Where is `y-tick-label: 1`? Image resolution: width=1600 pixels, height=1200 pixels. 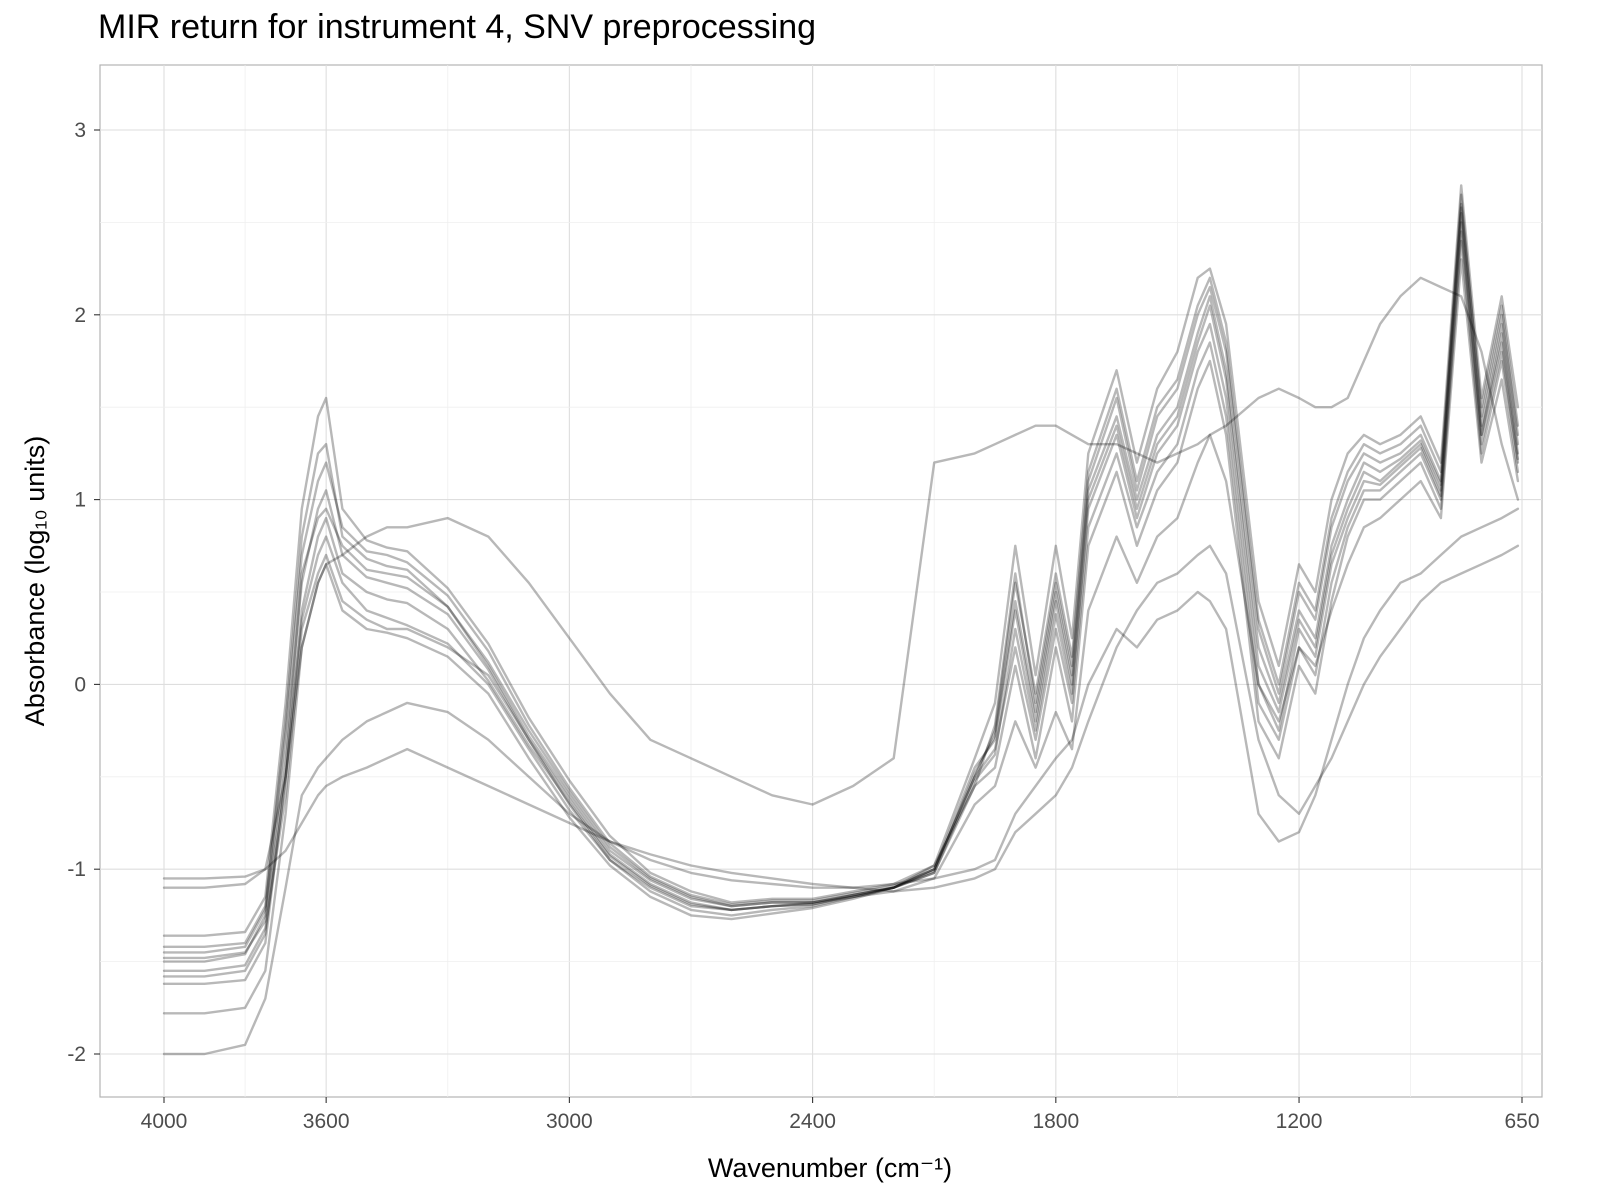 y-tick-label: 1 is located at coordinates (80, 500).